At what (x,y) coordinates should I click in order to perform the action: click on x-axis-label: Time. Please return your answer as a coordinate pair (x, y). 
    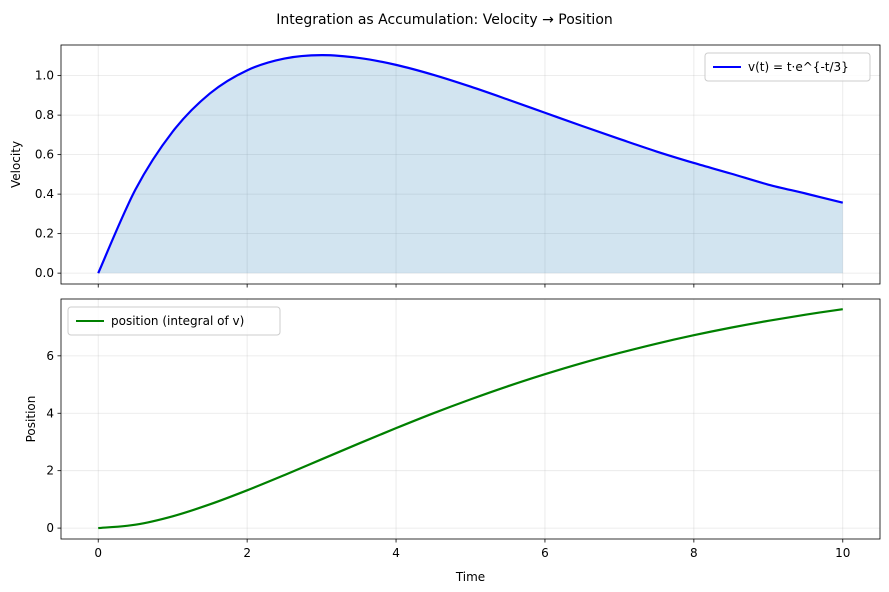
    Looking at the image, I should click on (470, 577).